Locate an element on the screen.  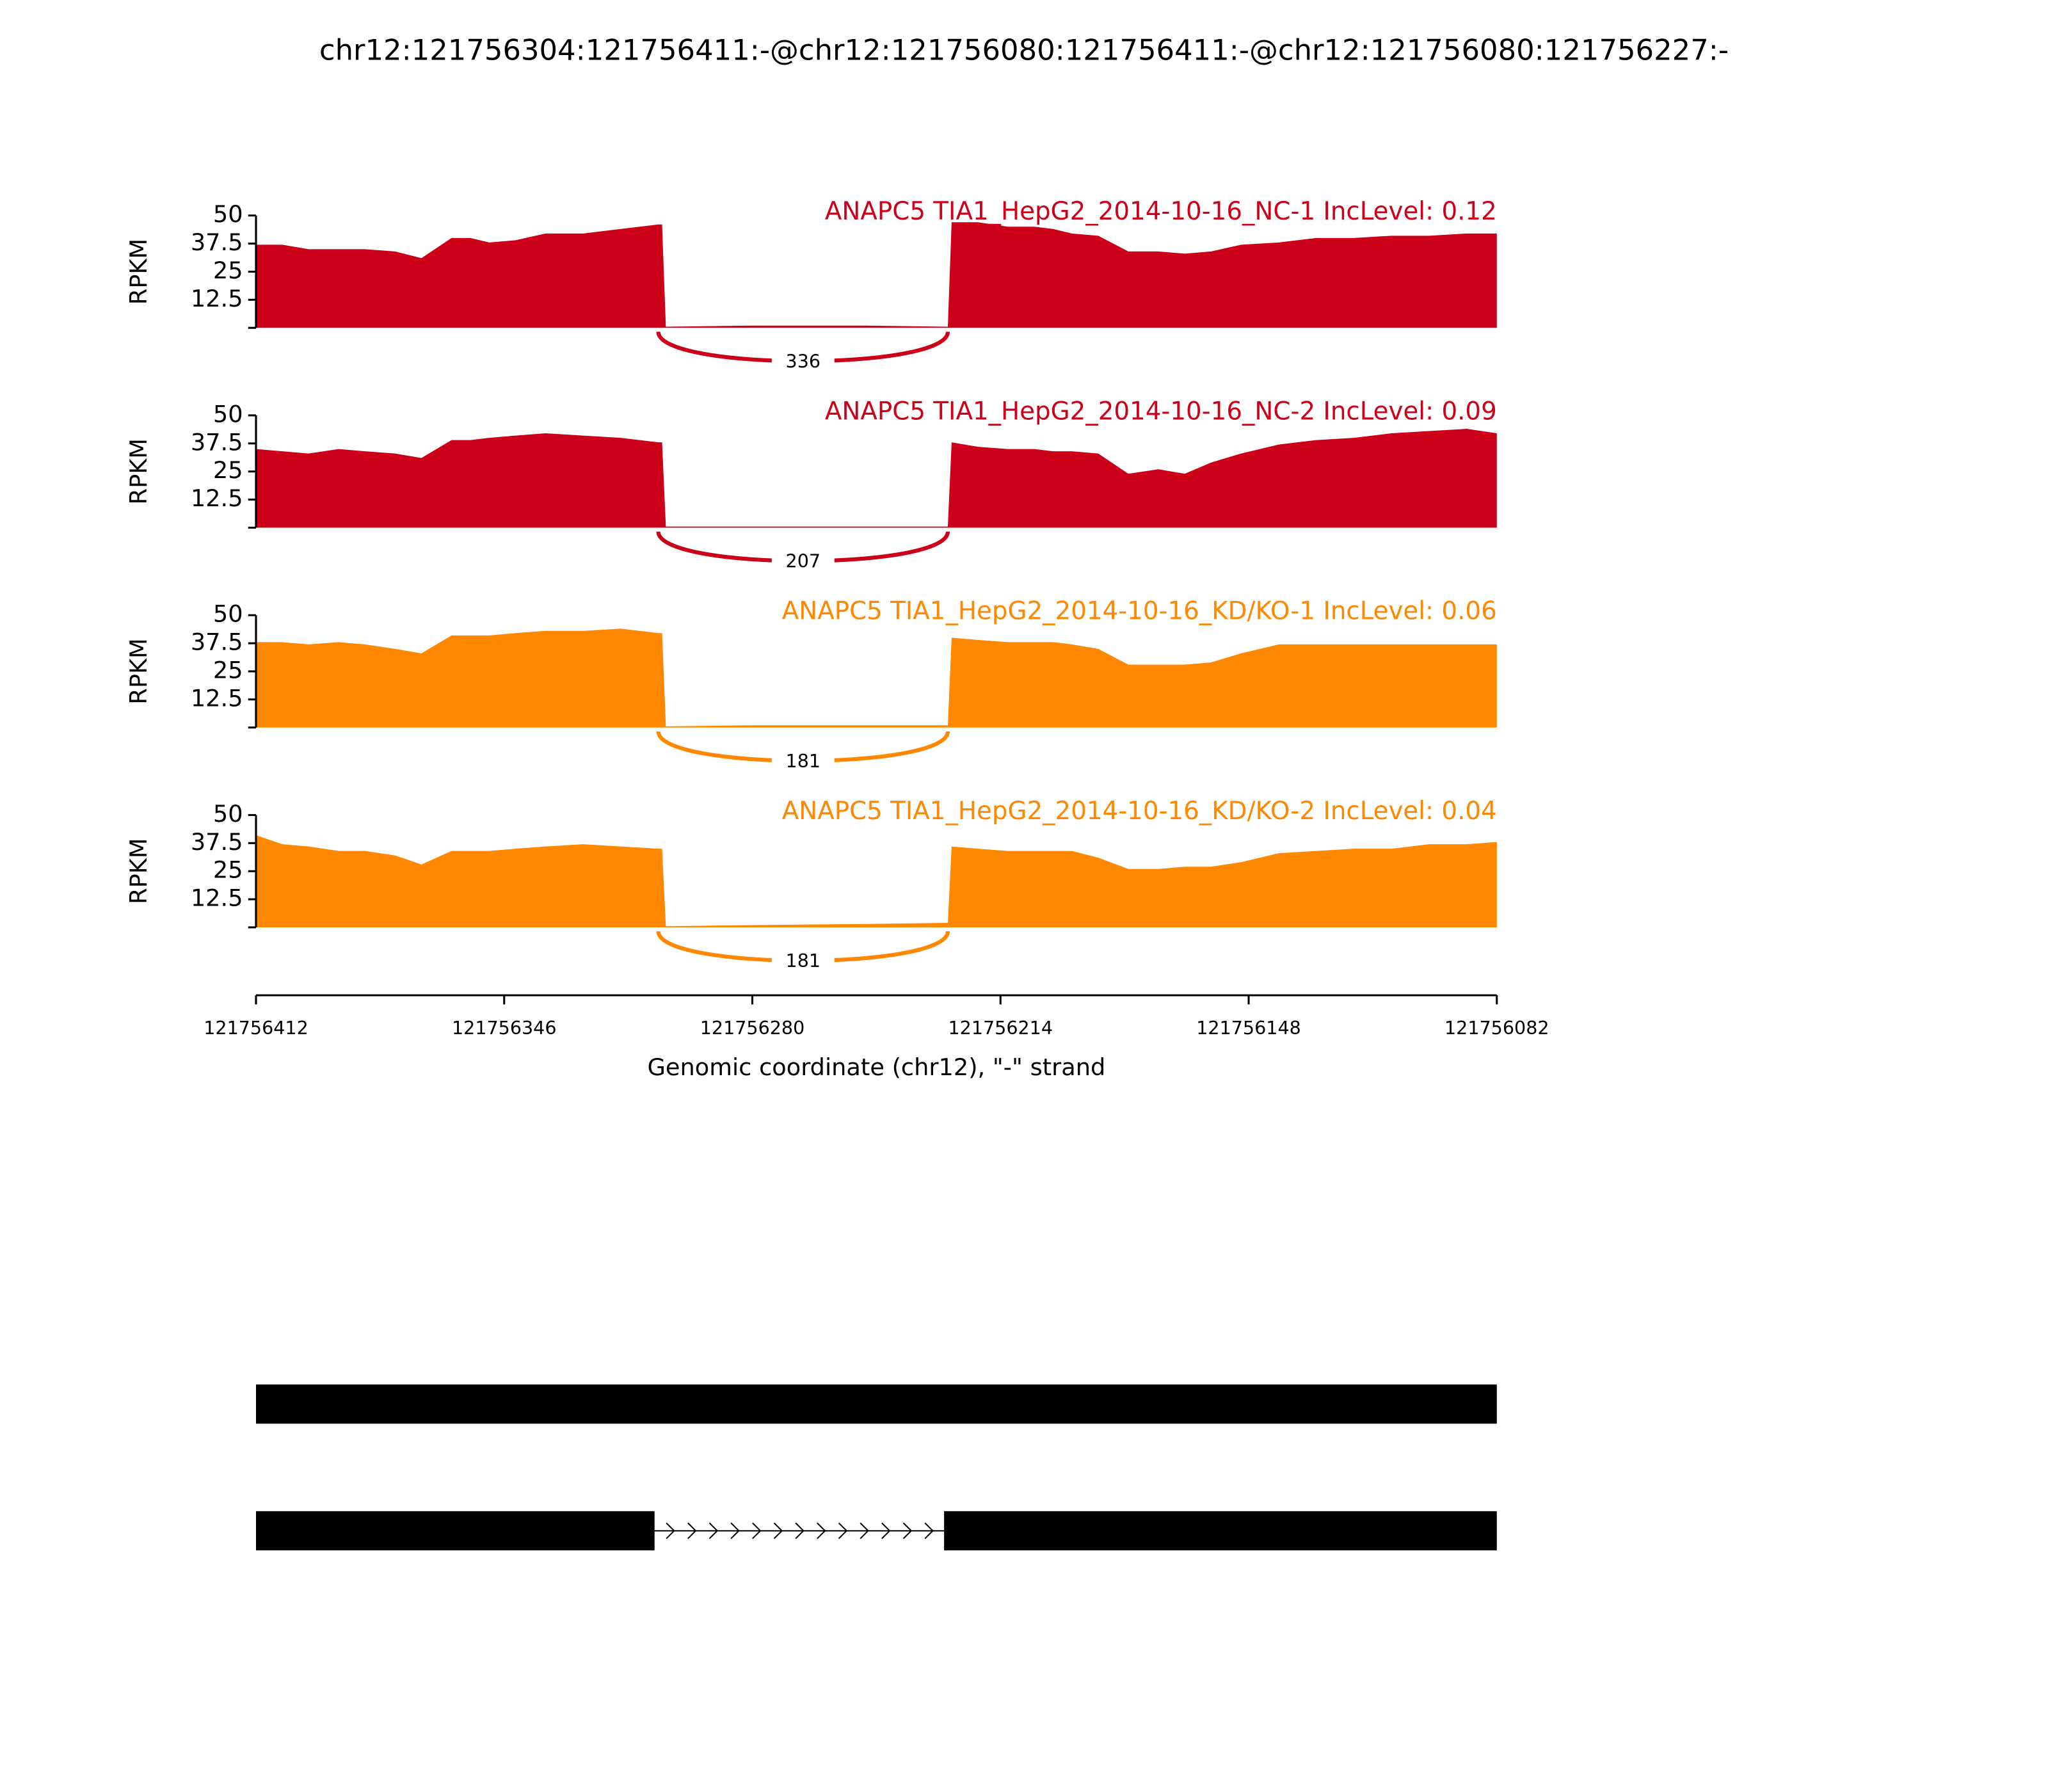
x-tick-label: 121756280 is located at coordinates (752, 1028).